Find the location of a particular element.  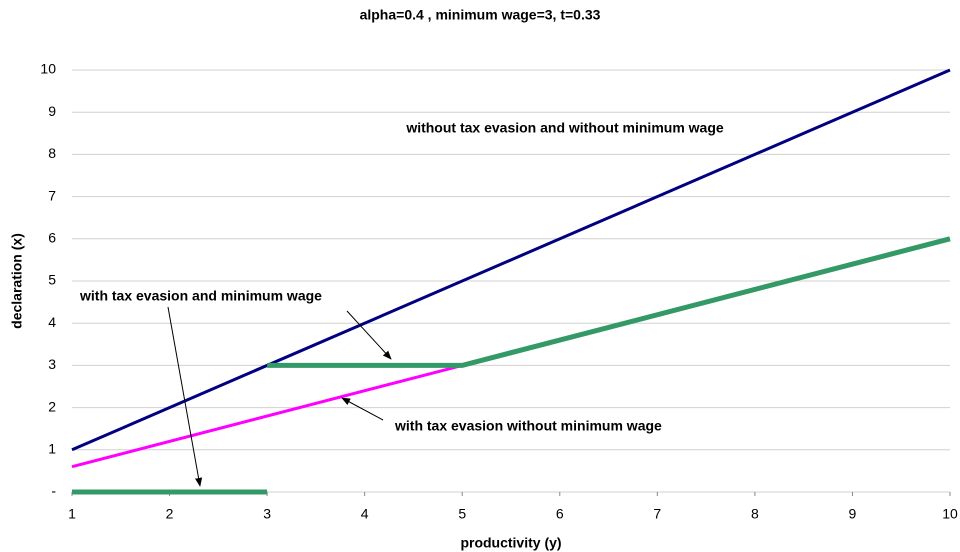

y-tick-label: 4 is located at coordinates (52, 322).